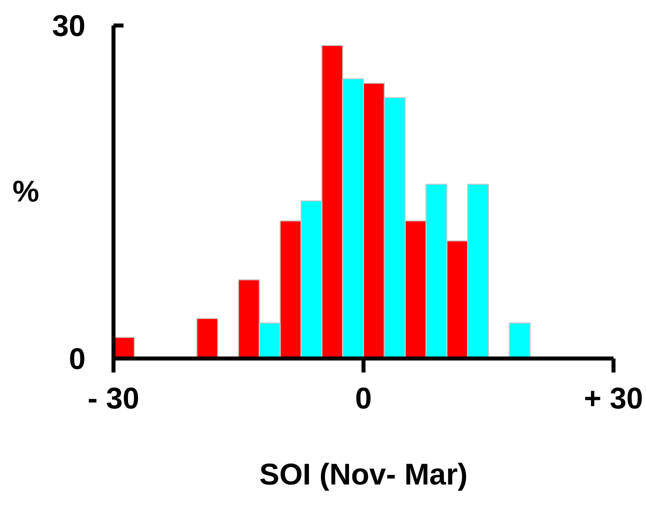 The height and width of the screenshot is (523, 646). I want to click on x-axis-title: SOI (Nov- Mar), so click(363, 475).